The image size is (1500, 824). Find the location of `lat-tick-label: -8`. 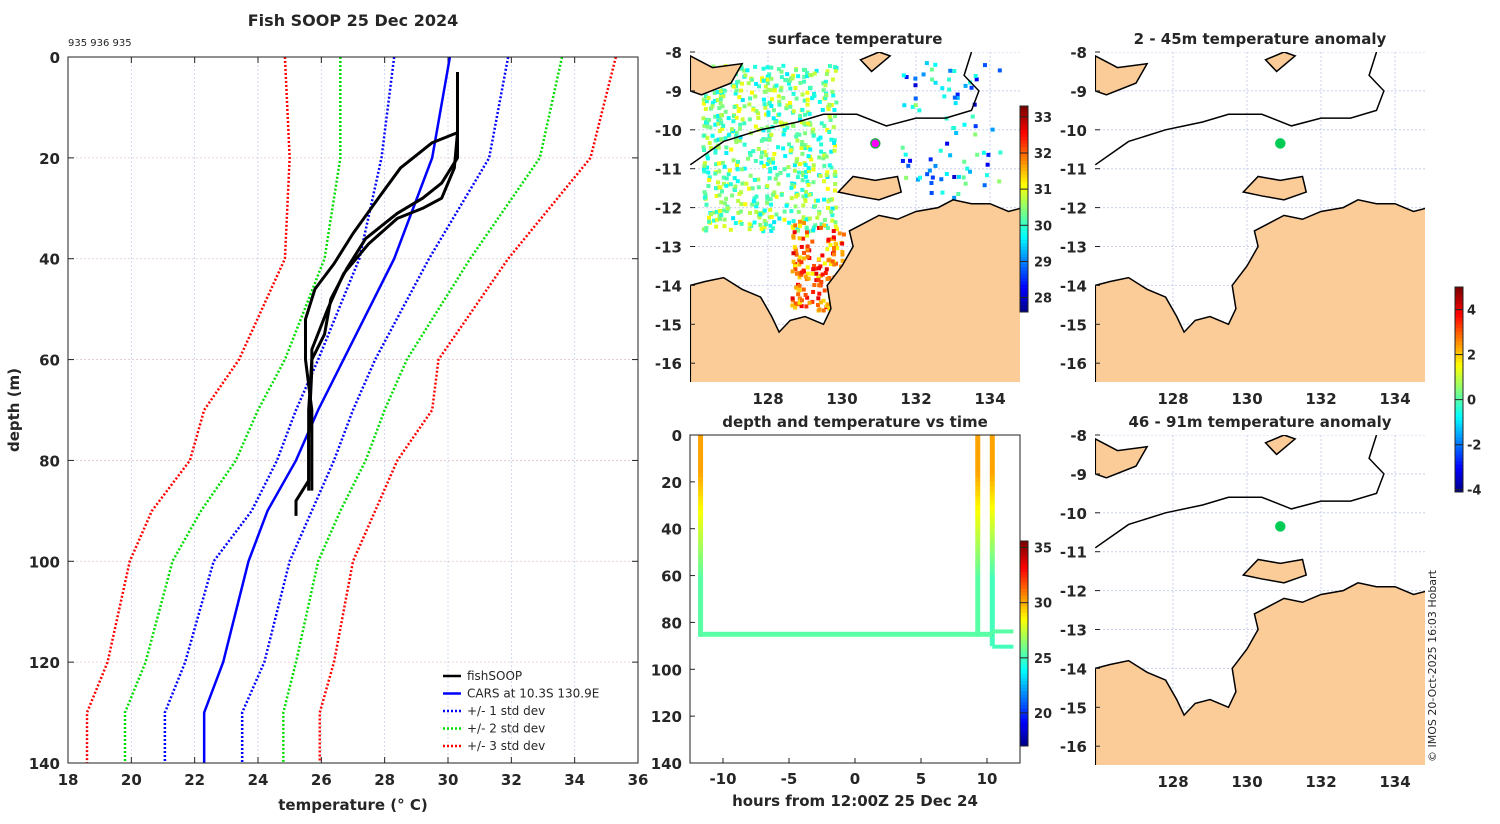

lat-tick-label: -8 is located at coordinates (673, 53).